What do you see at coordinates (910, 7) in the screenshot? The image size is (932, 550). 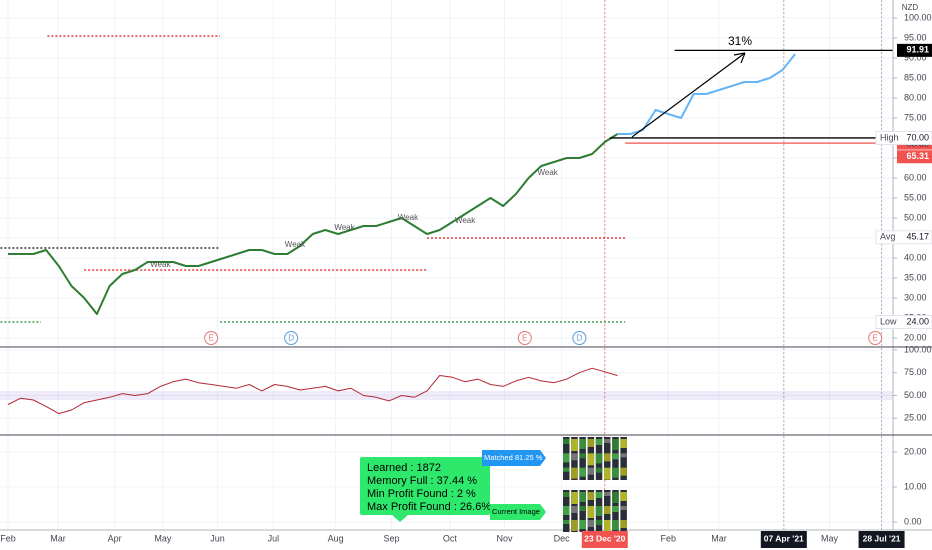 I see `currency: NZD` at bounding box center [910, 7].